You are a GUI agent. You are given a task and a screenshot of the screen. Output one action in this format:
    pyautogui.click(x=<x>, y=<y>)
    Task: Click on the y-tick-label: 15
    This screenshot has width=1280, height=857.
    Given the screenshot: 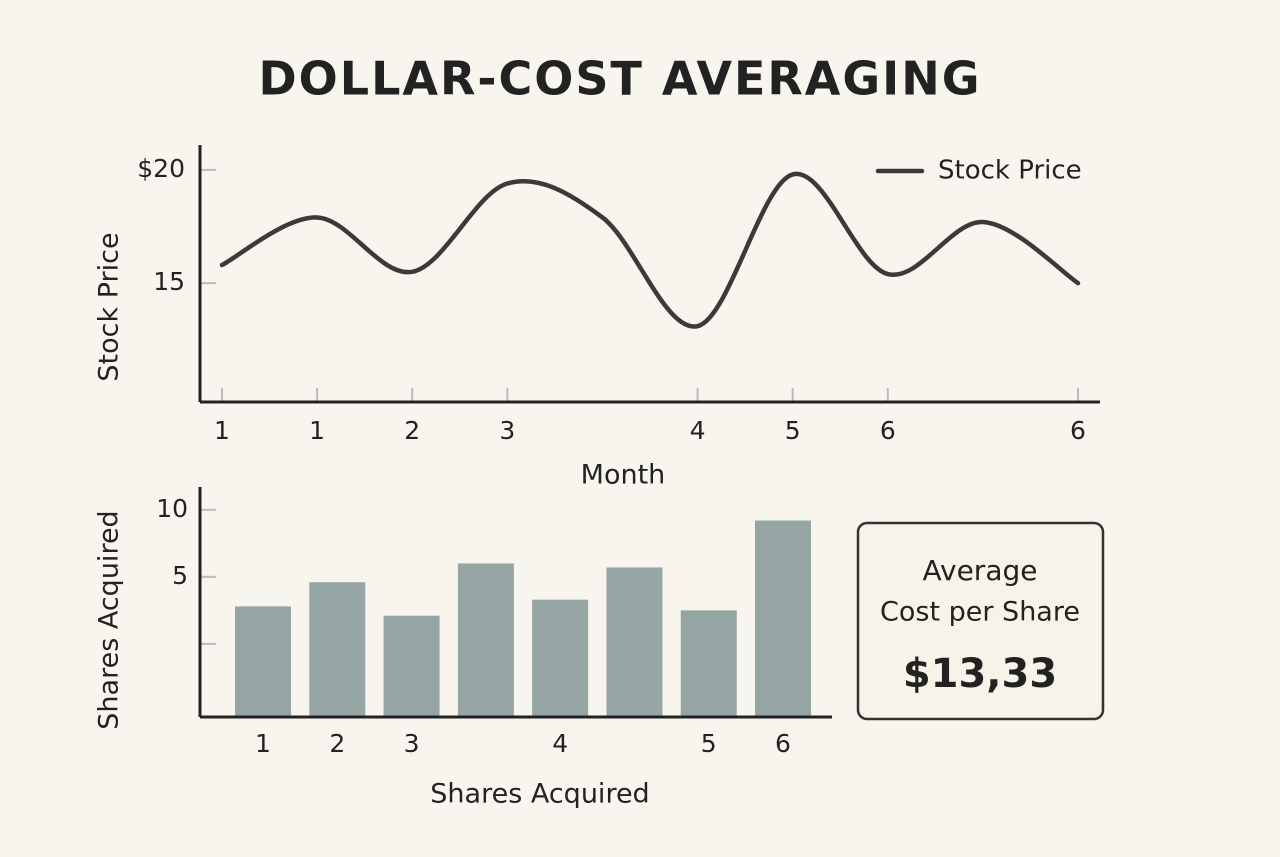 What is the action you would take?
    pyautogui.click(x=169, y=281)
    